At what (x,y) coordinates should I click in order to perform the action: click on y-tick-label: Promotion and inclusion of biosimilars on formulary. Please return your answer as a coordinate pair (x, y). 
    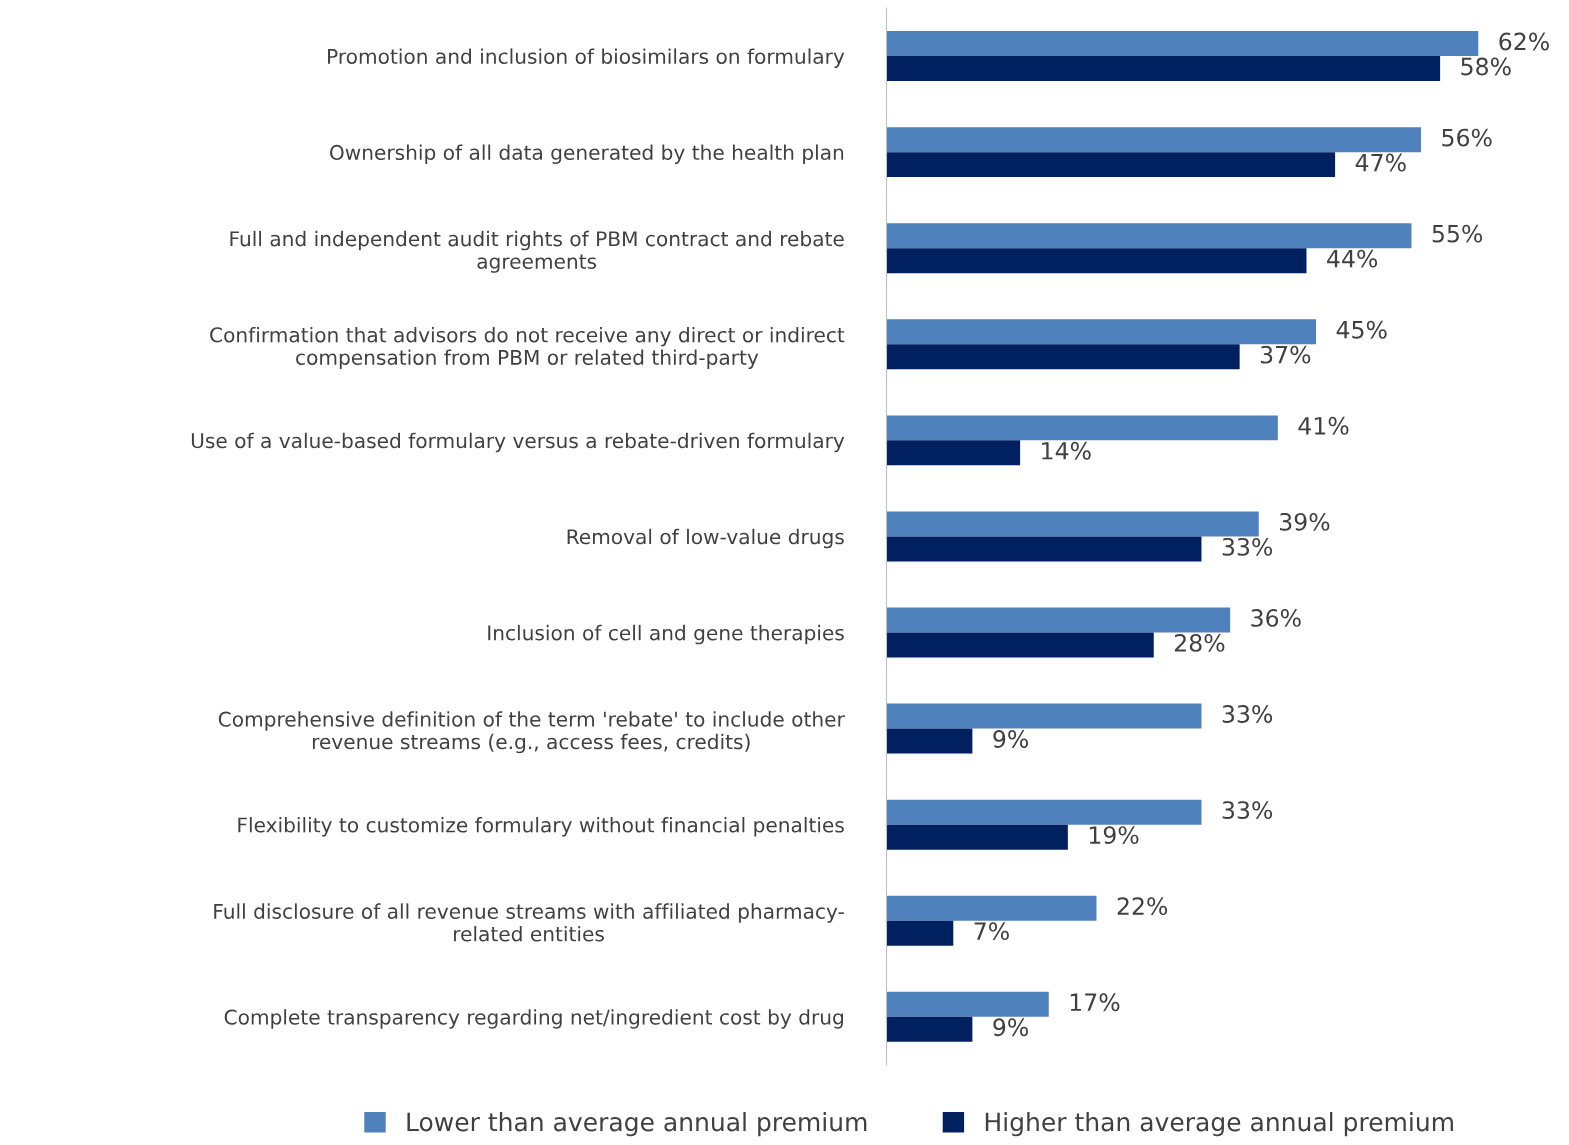
    Looking at the image, I should click on (586, 58).